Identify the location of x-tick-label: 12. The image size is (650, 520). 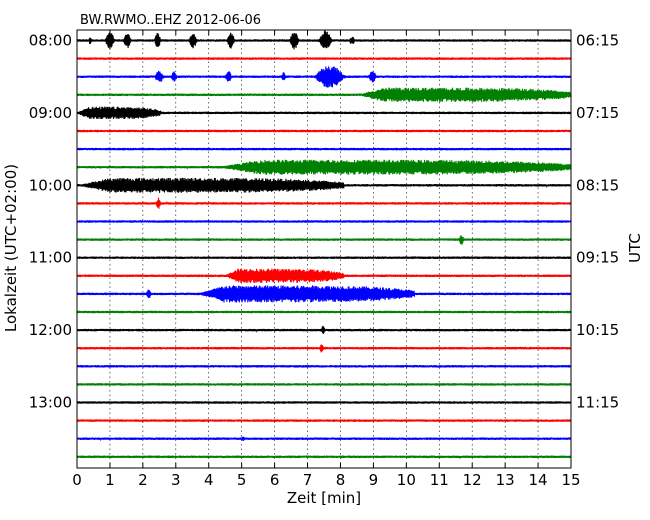
(472, 480).